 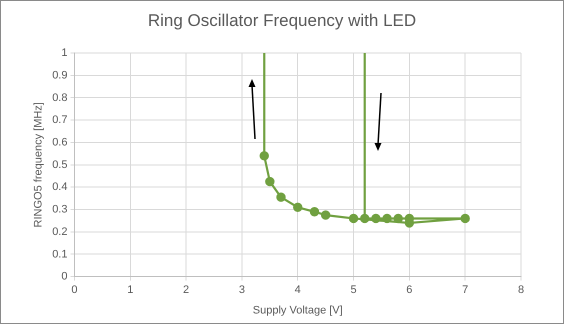 What do you see at coordinates (60, 232) in the screenshot?
I see `y-tick-label: 0.2` at bounding box center [60, 232].